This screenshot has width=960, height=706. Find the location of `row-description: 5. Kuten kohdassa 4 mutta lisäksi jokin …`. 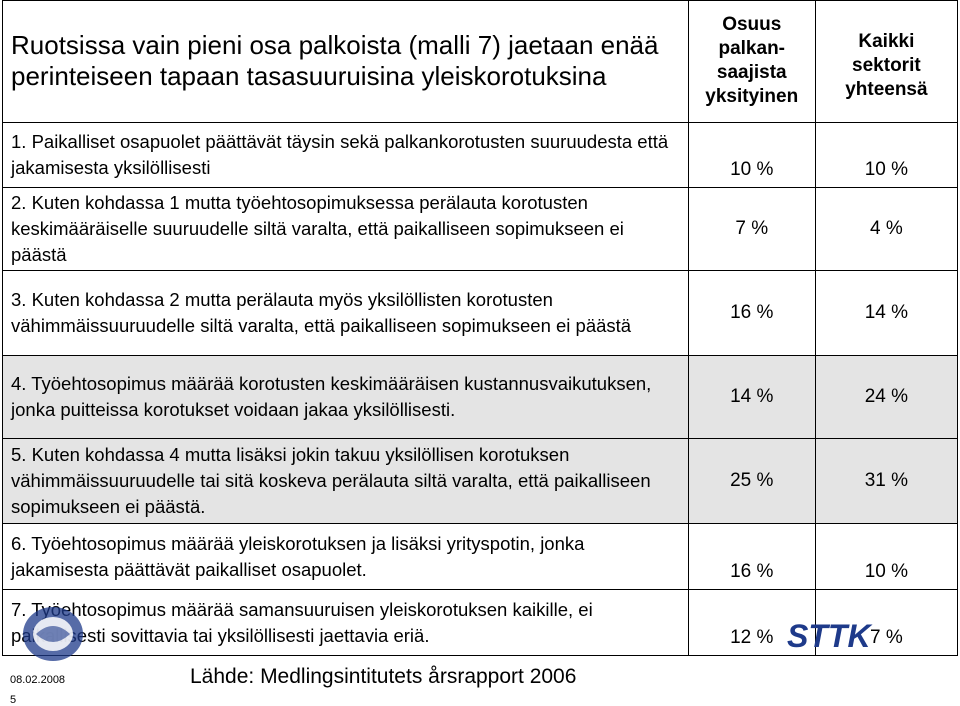

row-description: 5. Kuten kohdassa 4 mutta lisäksi jokin … is located at coordinates (345, 481).